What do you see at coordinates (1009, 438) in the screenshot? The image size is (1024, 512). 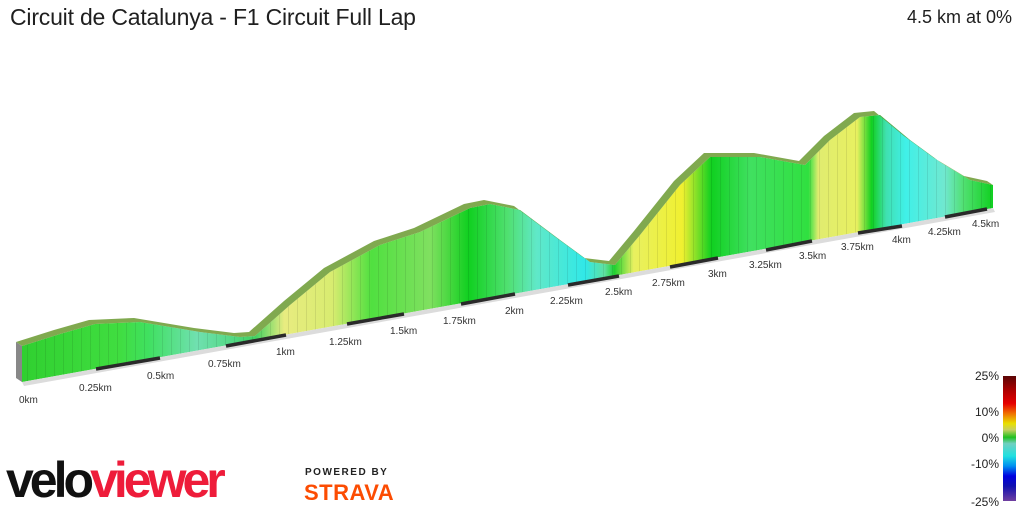 I see `gradient-color-scale` at bounding box center [1009, 438].